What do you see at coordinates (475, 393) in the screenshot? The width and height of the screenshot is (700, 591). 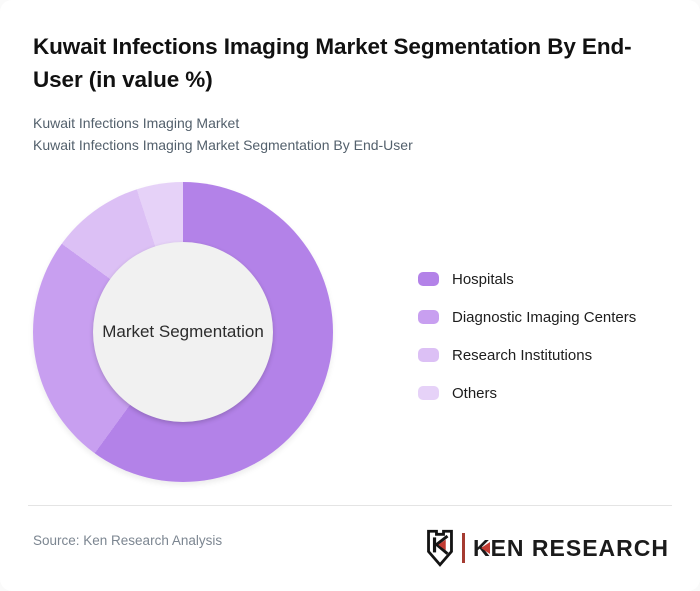 I see `legend-label: Others` at bounding box center [475, 393].